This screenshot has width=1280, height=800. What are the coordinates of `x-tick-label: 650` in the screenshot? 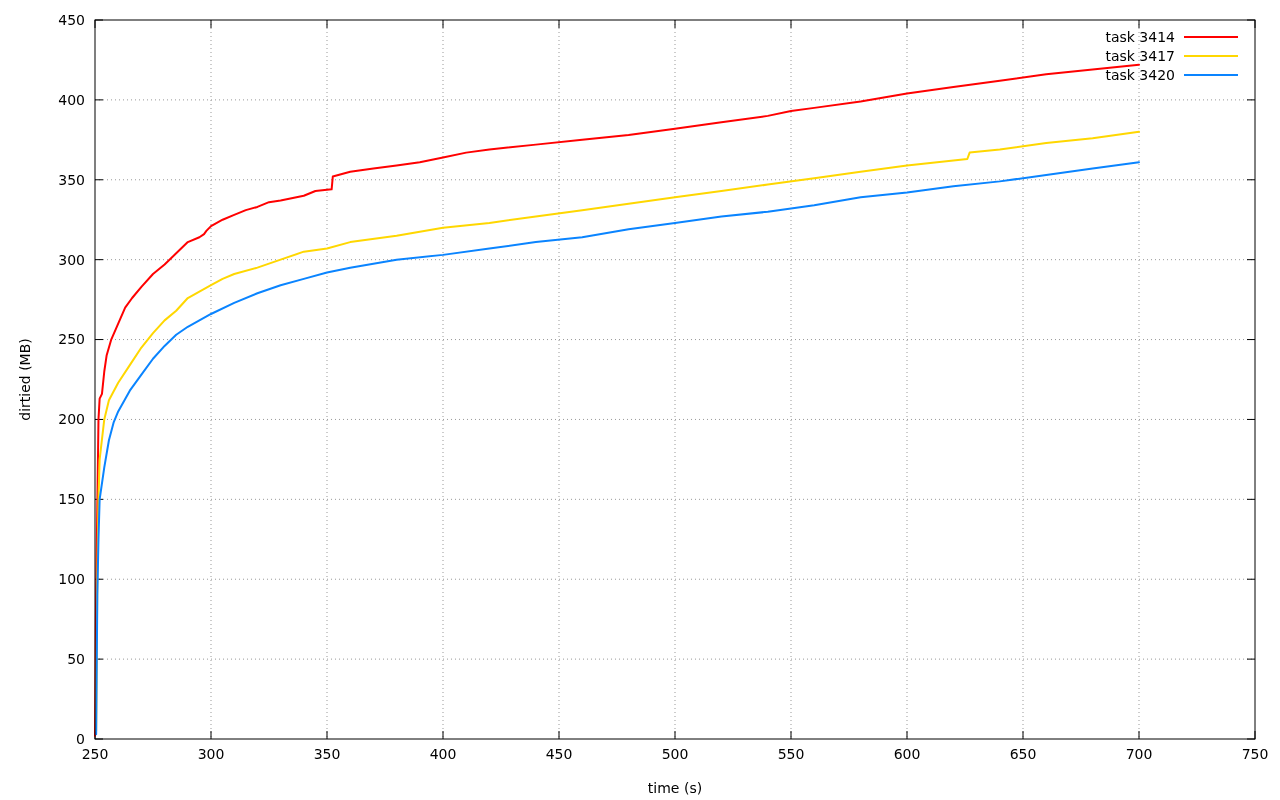 It's located at (1023, 754).